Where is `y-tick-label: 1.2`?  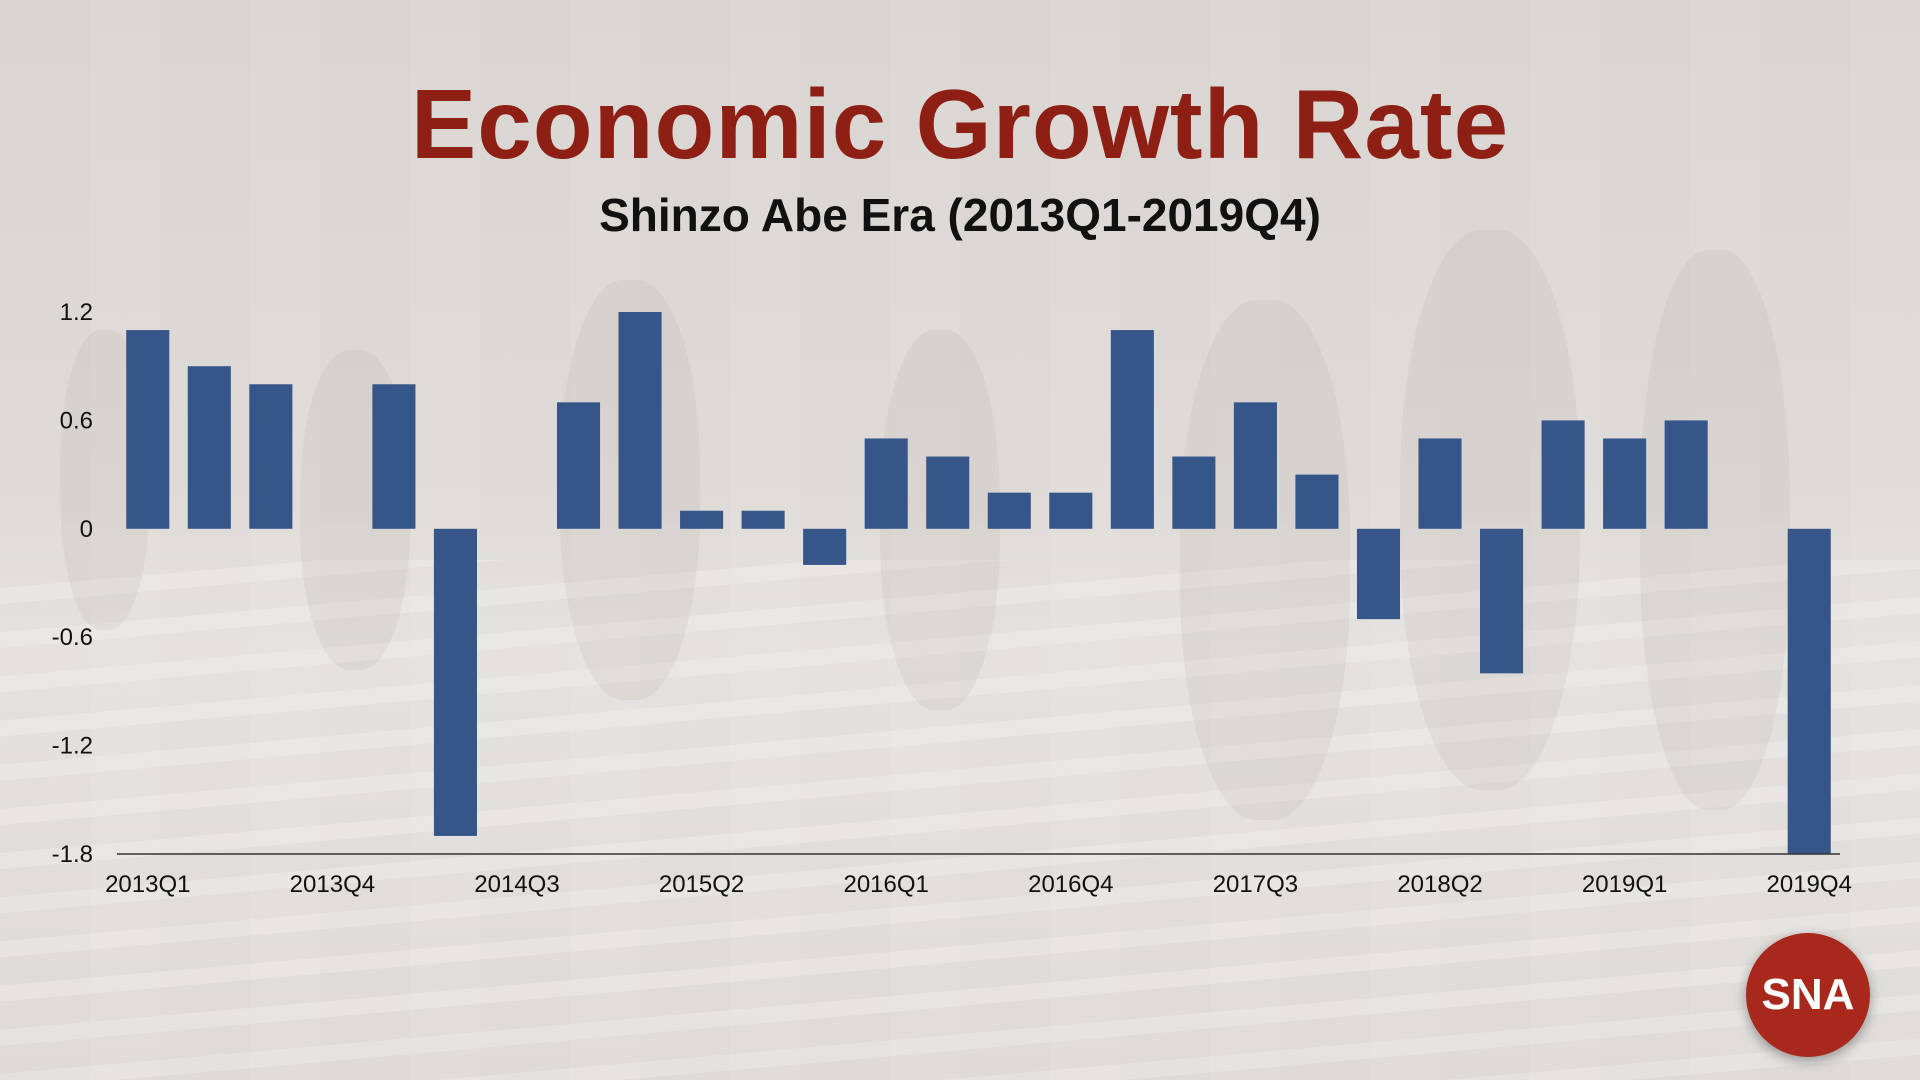 y-tick-label: 1.2 is located at coordinates (76, 312).